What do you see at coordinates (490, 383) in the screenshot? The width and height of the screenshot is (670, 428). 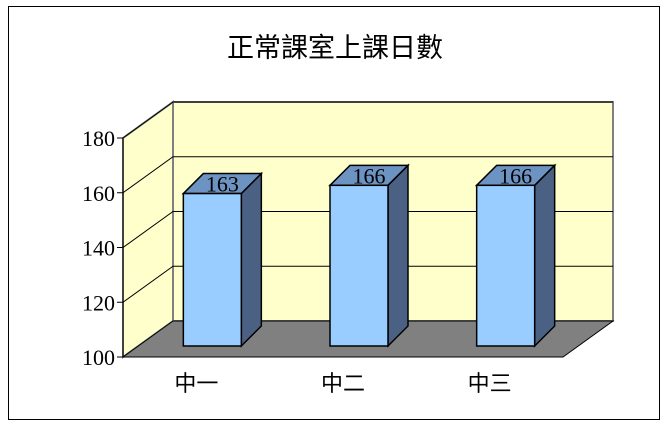 I see `x-tick-label: 中三` at bounding box center [490, 383].